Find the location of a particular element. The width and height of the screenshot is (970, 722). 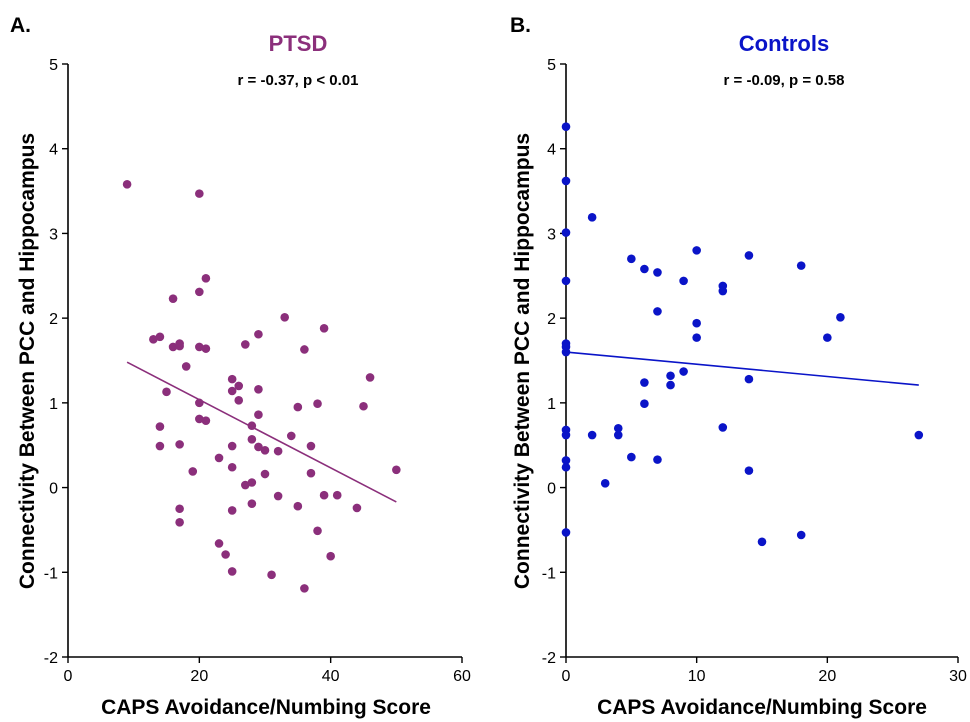

panel-letter: B. is located at coordinates (520, 25).